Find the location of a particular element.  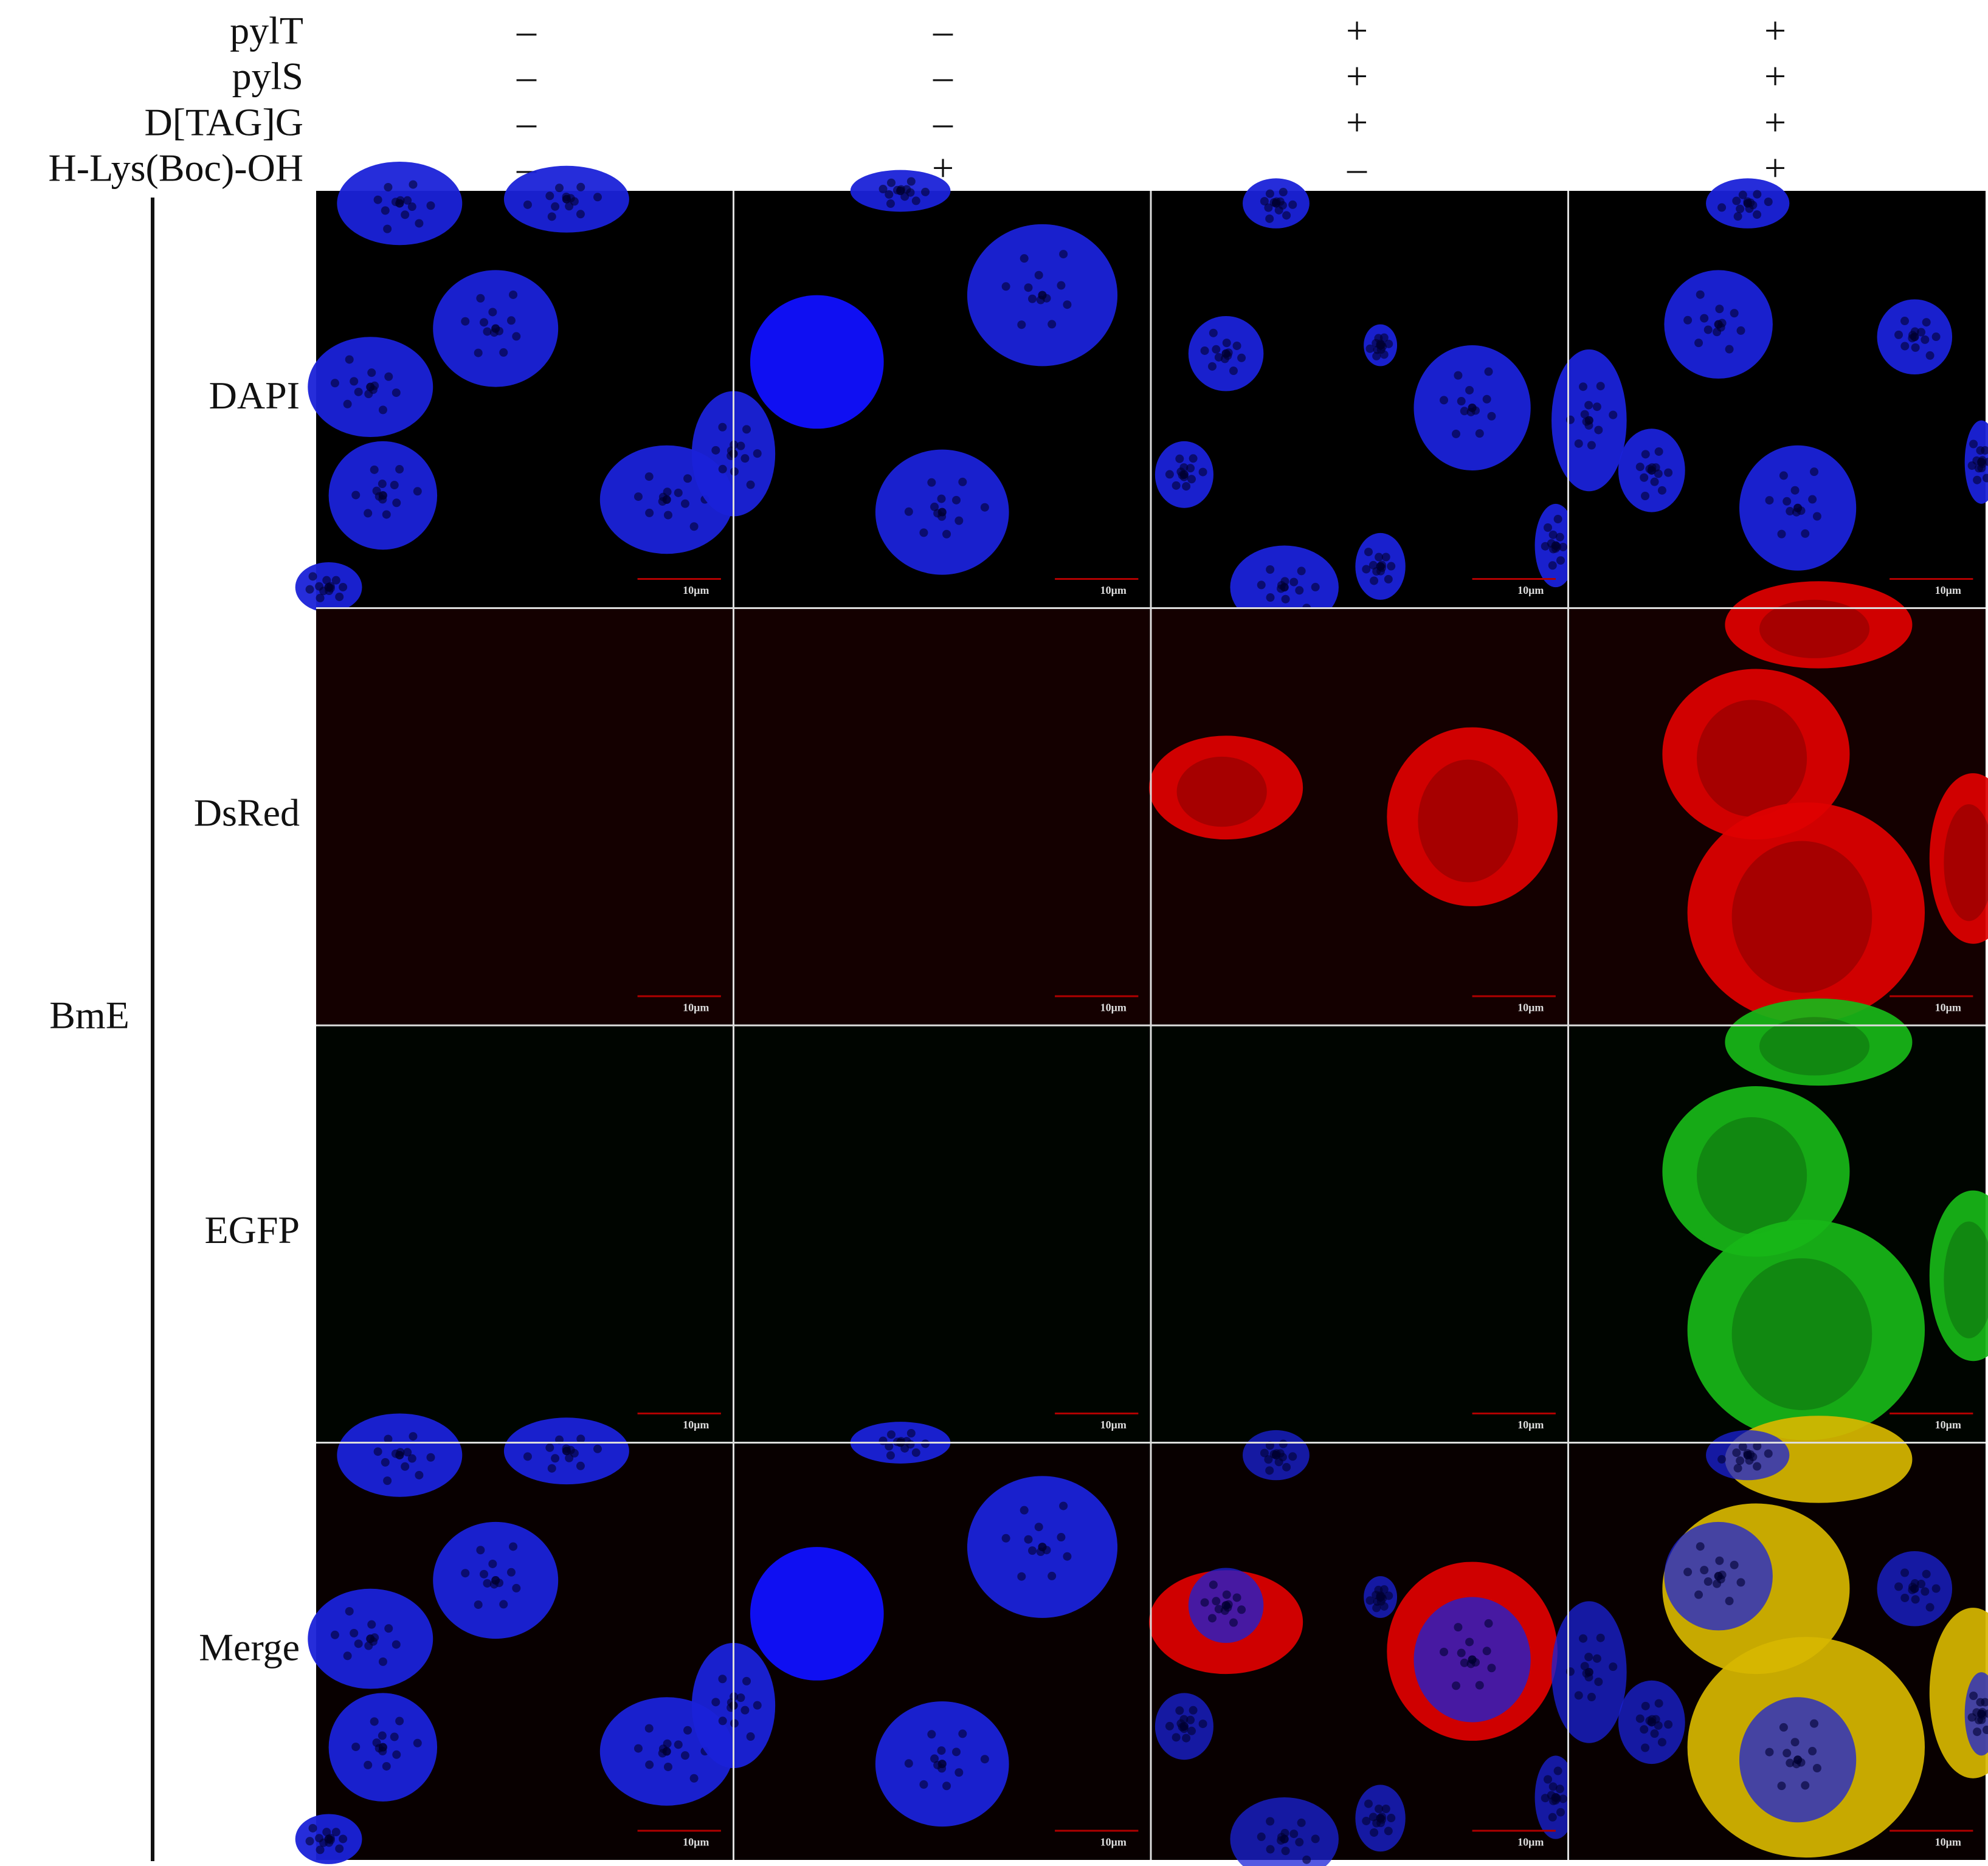

panel-background is located at coordinates (1360, 1234).